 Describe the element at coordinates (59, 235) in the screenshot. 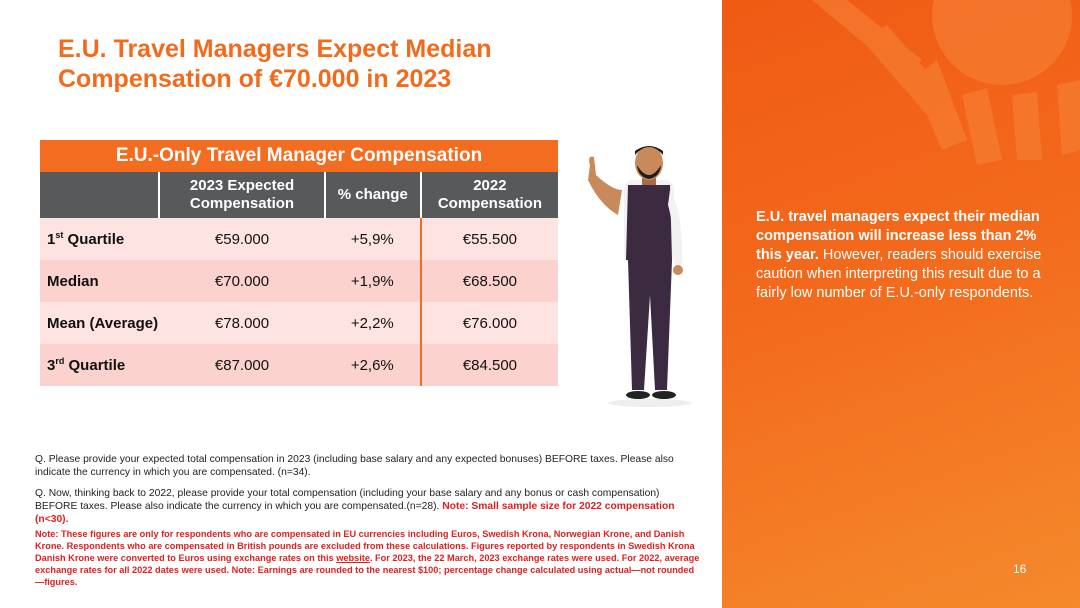

I see `row-label-sup: st` at that location.